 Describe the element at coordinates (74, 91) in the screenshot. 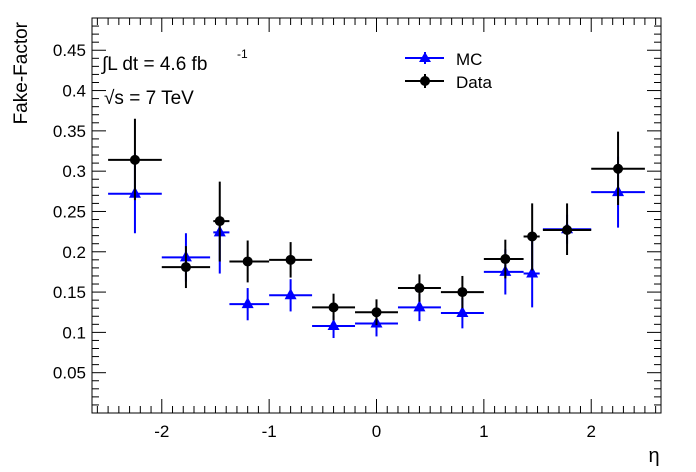

I see `y-tick-label: 0.4` at that location.